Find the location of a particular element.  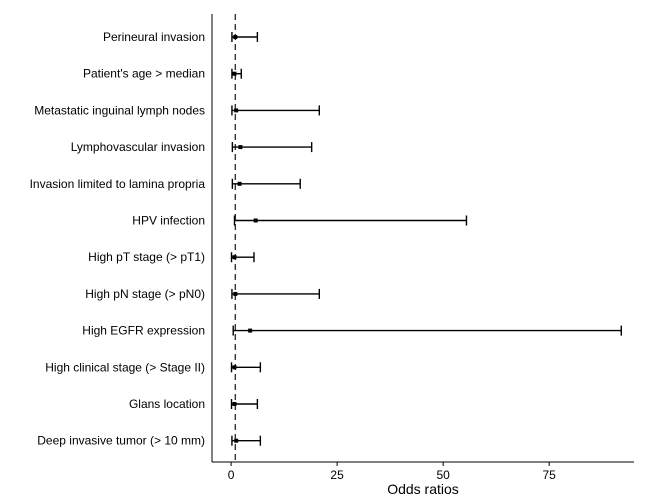

category-label: Glans location is located at coordinates (167, 404).